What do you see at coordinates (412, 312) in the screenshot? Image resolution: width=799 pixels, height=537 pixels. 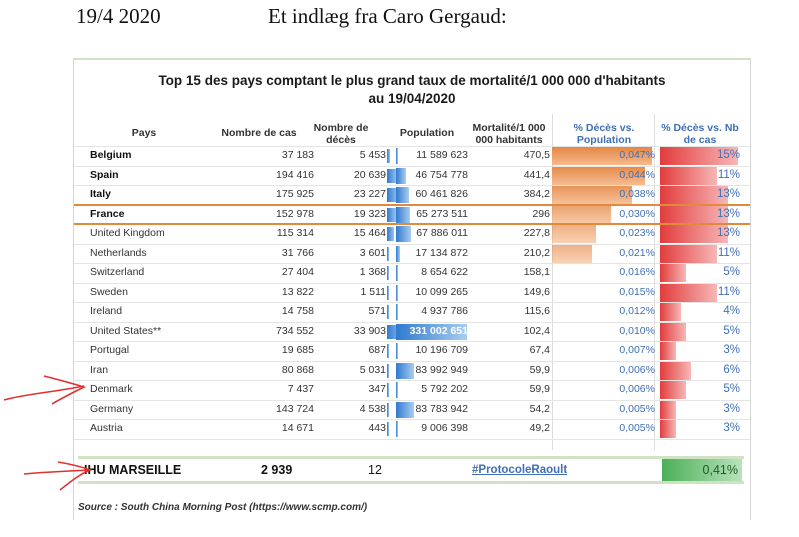 I see `table-row: Ireland 14 758 571 4 937 786 115,6 0,012% 4%` at bounding box center [412, 312].